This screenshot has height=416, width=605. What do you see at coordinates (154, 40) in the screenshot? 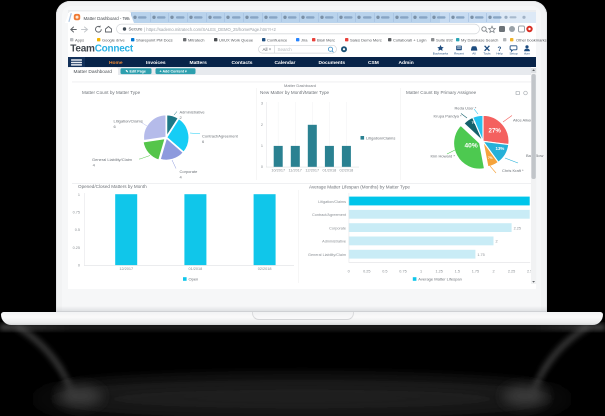
I see `svg-text: Sharepoint PM Docs` at bounding box center [154, 40].